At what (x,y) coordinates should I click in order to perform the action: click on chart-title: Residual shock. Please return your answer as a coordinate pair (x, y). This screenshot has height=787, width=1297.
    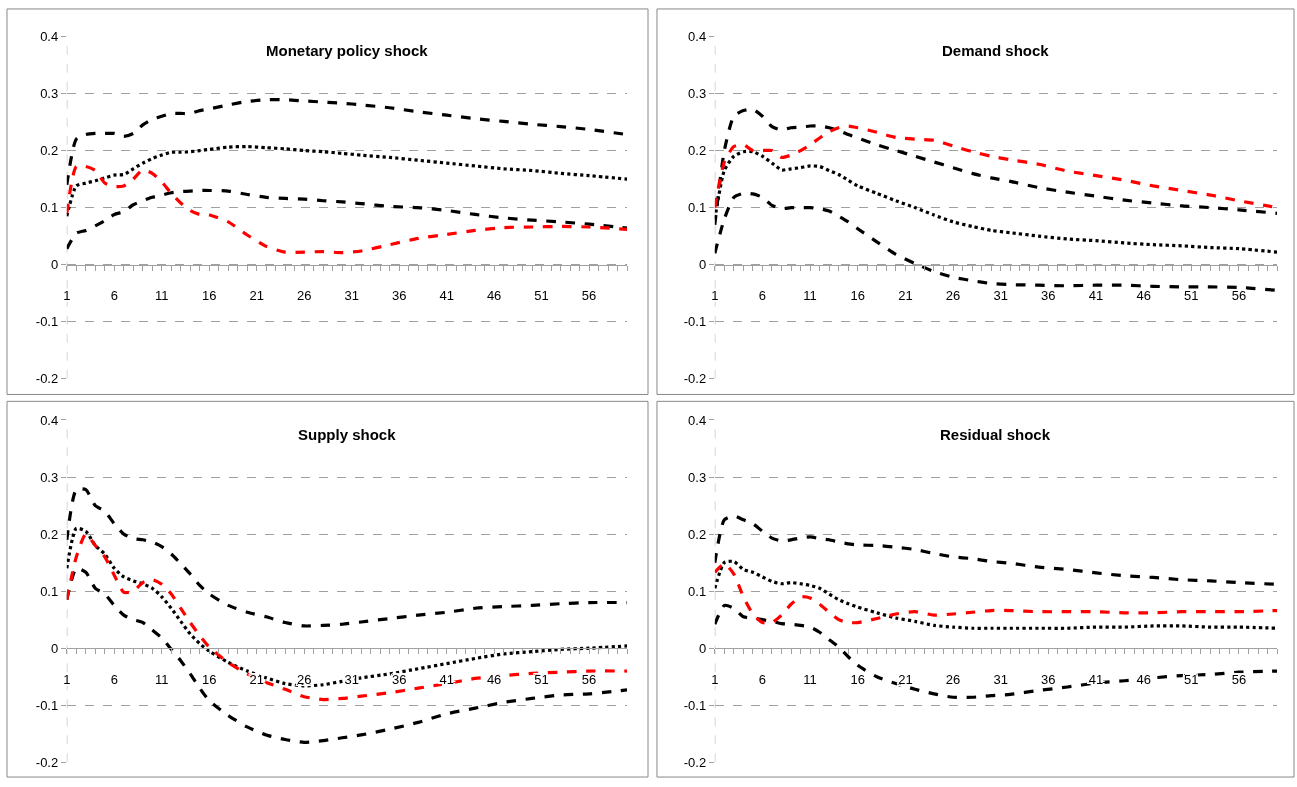
    Looking at the image, I should click on (995, 434).